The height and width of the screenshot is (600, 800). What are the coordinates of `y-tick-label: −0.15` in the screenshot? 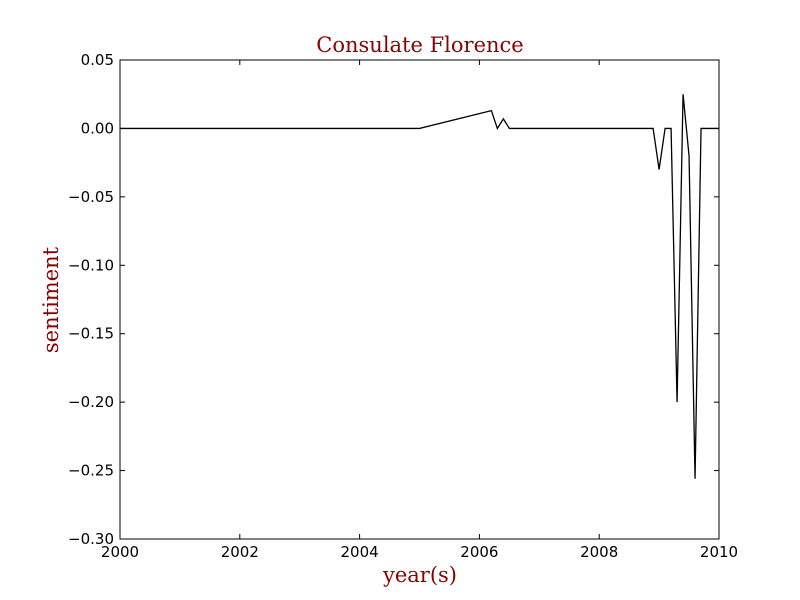 It's located at (91, 334).